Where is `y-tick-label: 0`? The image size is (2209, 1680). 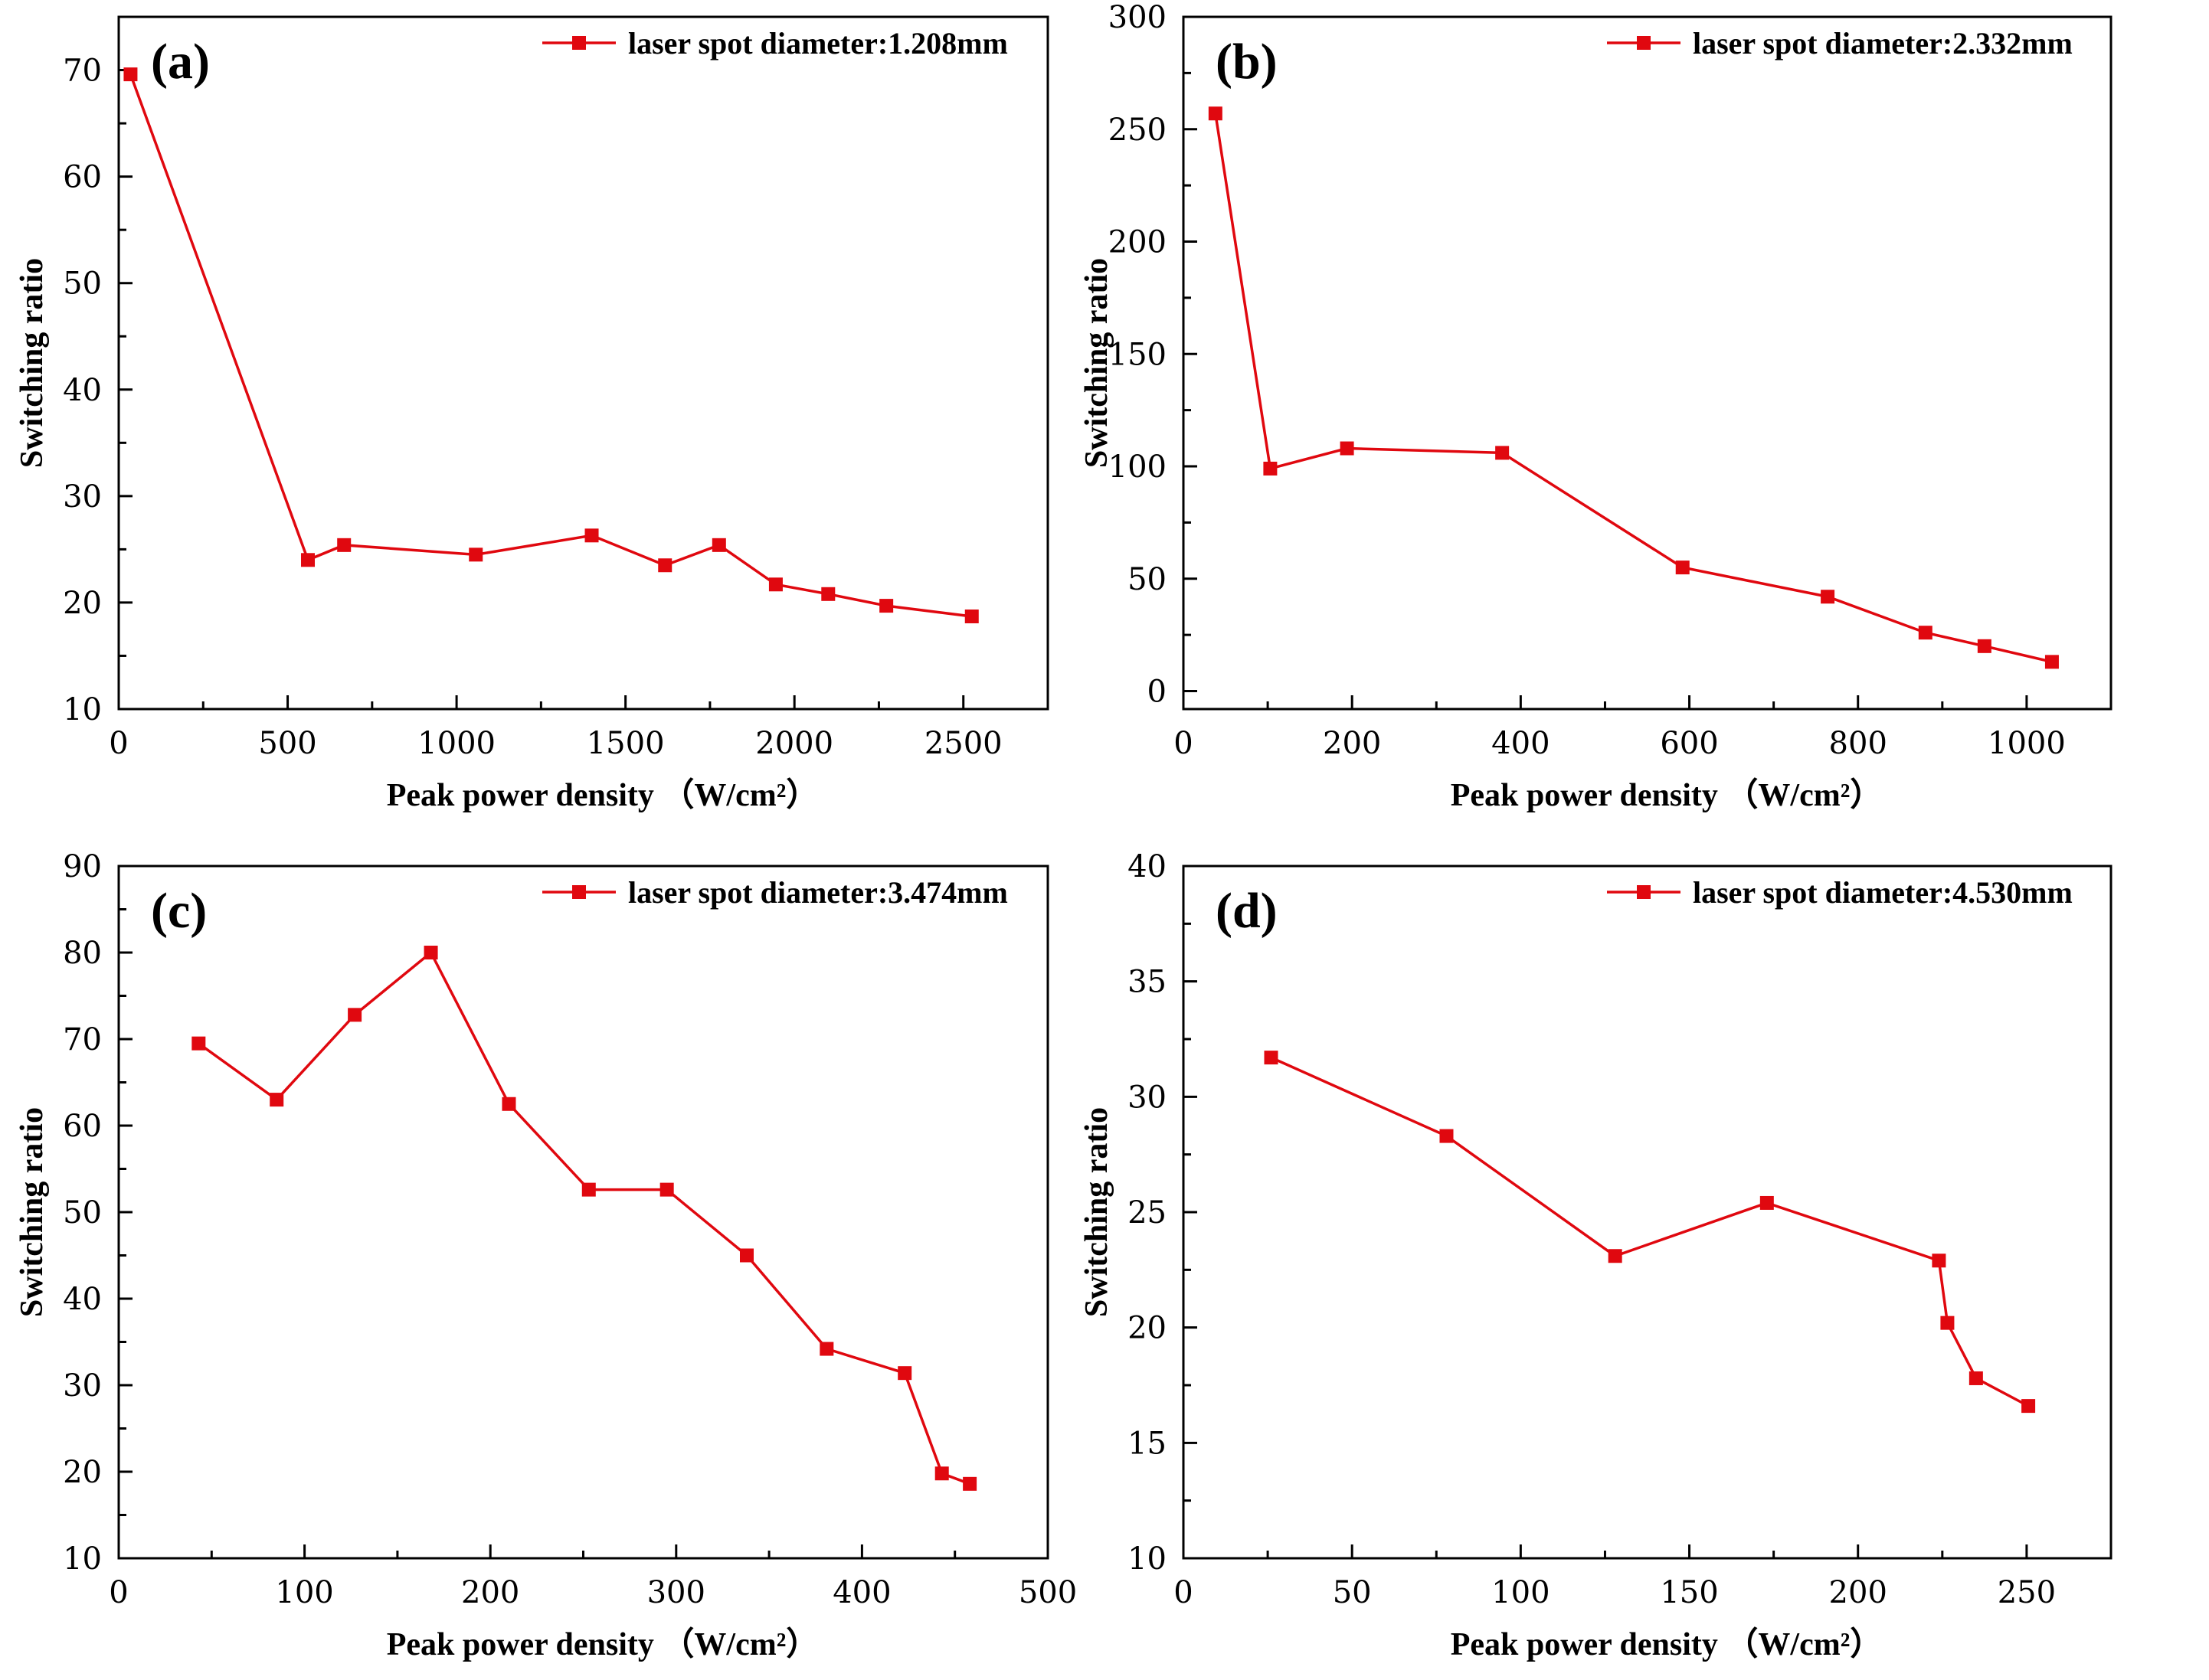
y-tick-label: 0 is located at coordinates (1157, 692).